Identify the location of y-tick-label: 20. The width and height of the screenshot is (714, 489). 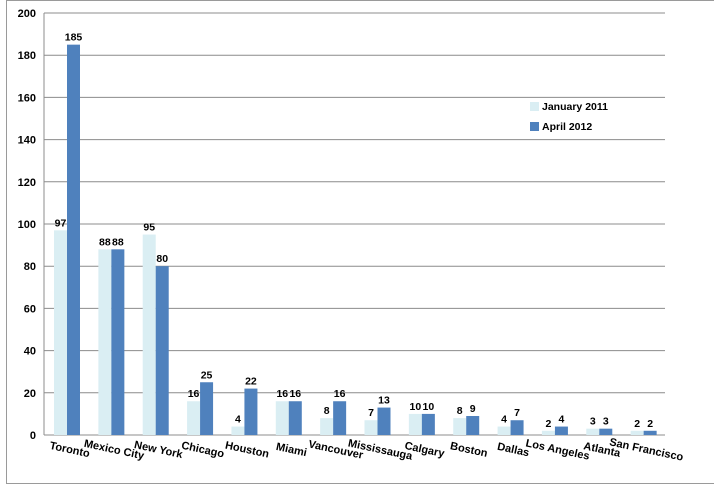
(30, 394).